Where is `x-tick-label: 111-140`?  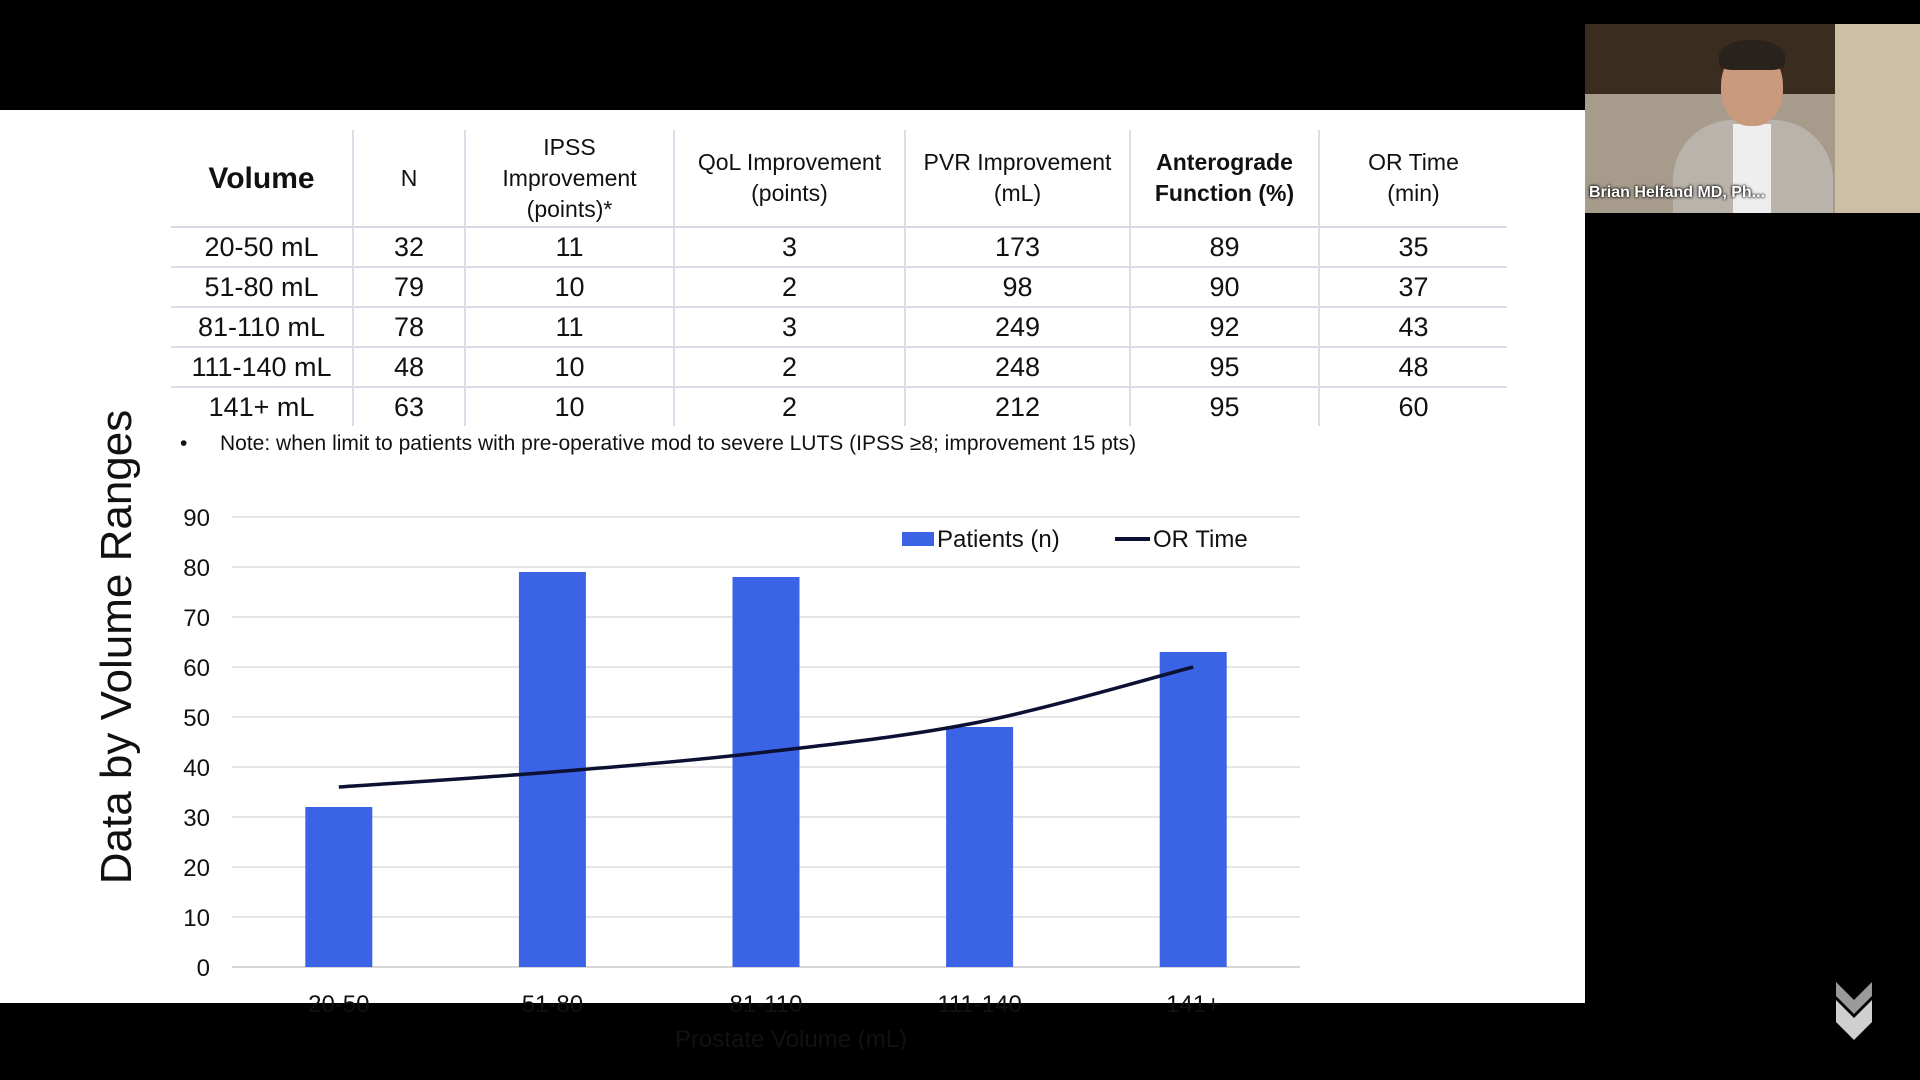 x-tick-label: 111-140 is located at coordinates (979, 1004).